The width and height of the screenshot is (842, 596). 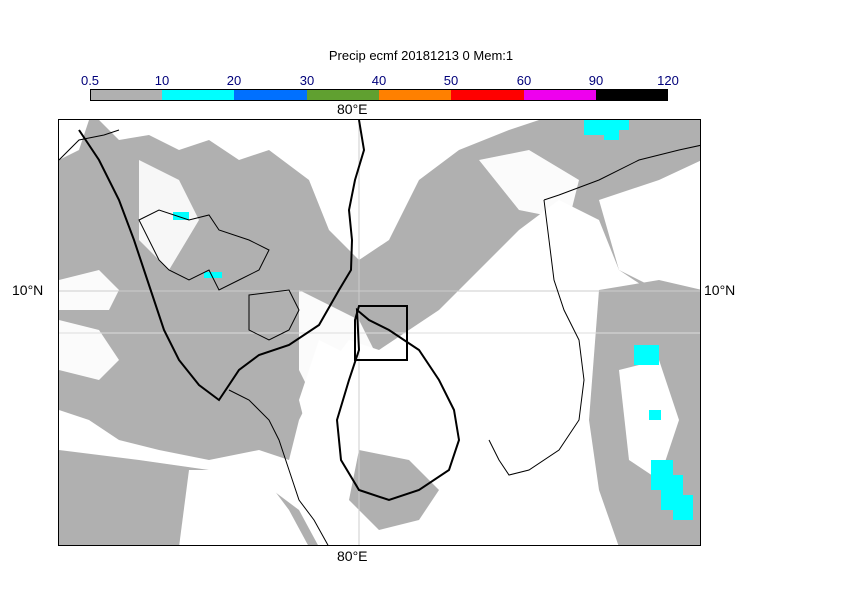 What do you see at coordinates (162, 80) in the screenshot?
I see `colorbar-label-1: 10` at bounding box center [162, 80].